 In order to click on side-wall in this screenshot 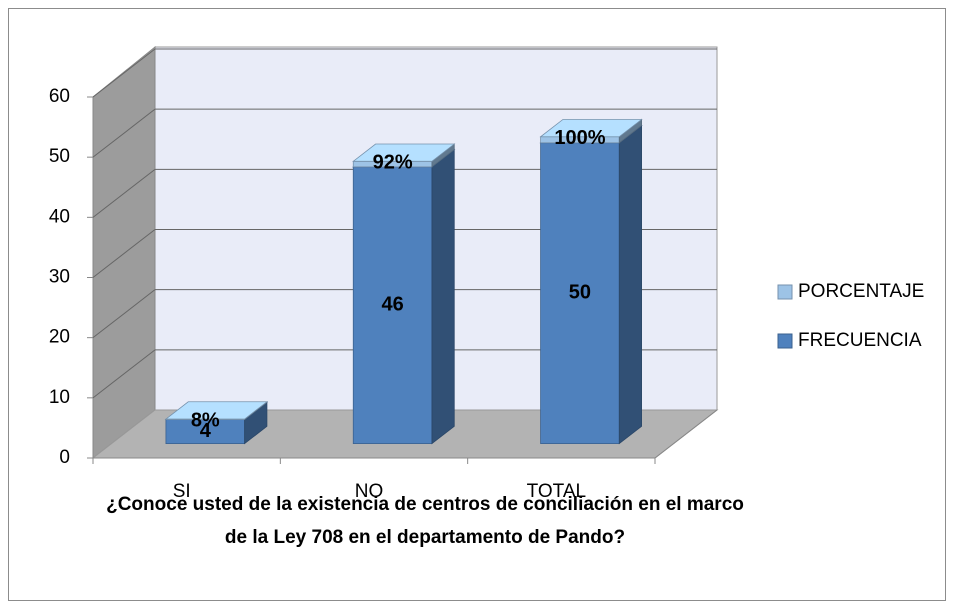, I will do `click(124, 252)`.